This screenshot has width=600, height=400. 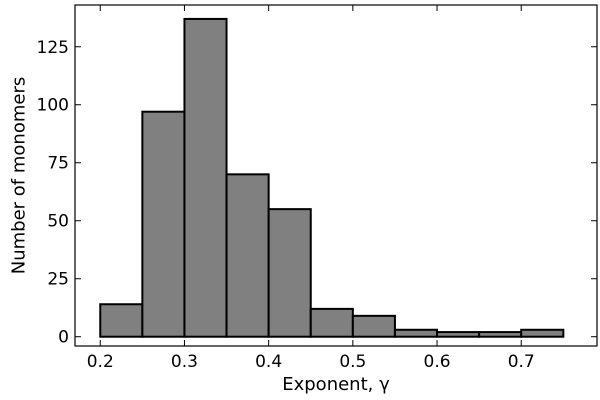 I want to click on x-tick-label: 0.6, so click(x=437, y=362).